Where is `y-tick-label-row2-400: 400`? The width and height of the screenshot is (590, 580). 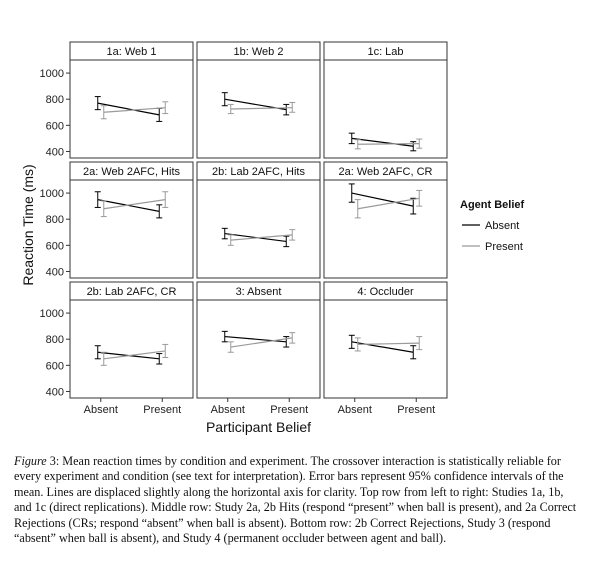
y-tick-label-row2-400: 400 is located at coordinates (55, 392).